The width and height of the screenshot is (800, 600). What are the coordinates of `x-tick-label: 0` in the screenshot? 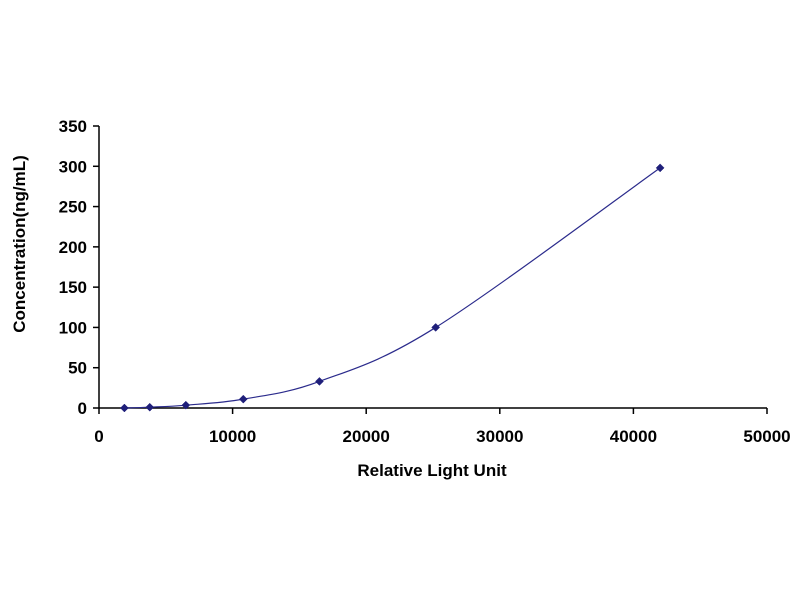 It's located at (98, 436).